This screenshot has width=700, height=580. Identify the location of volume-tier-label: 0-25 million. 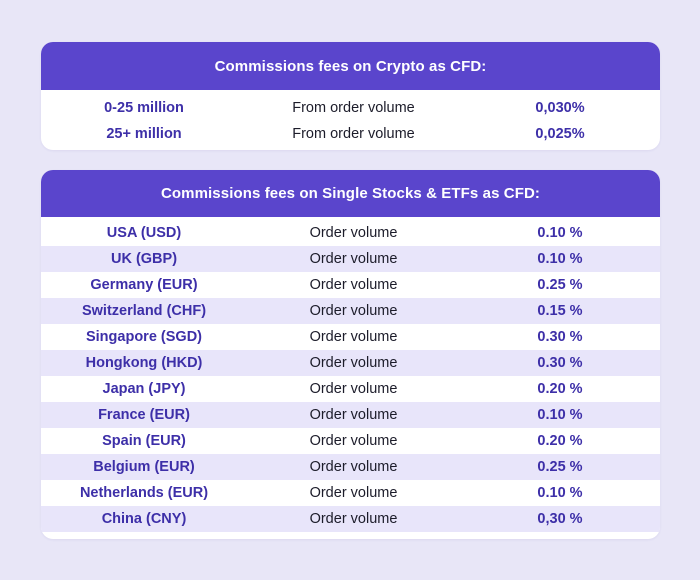
(144, 108).